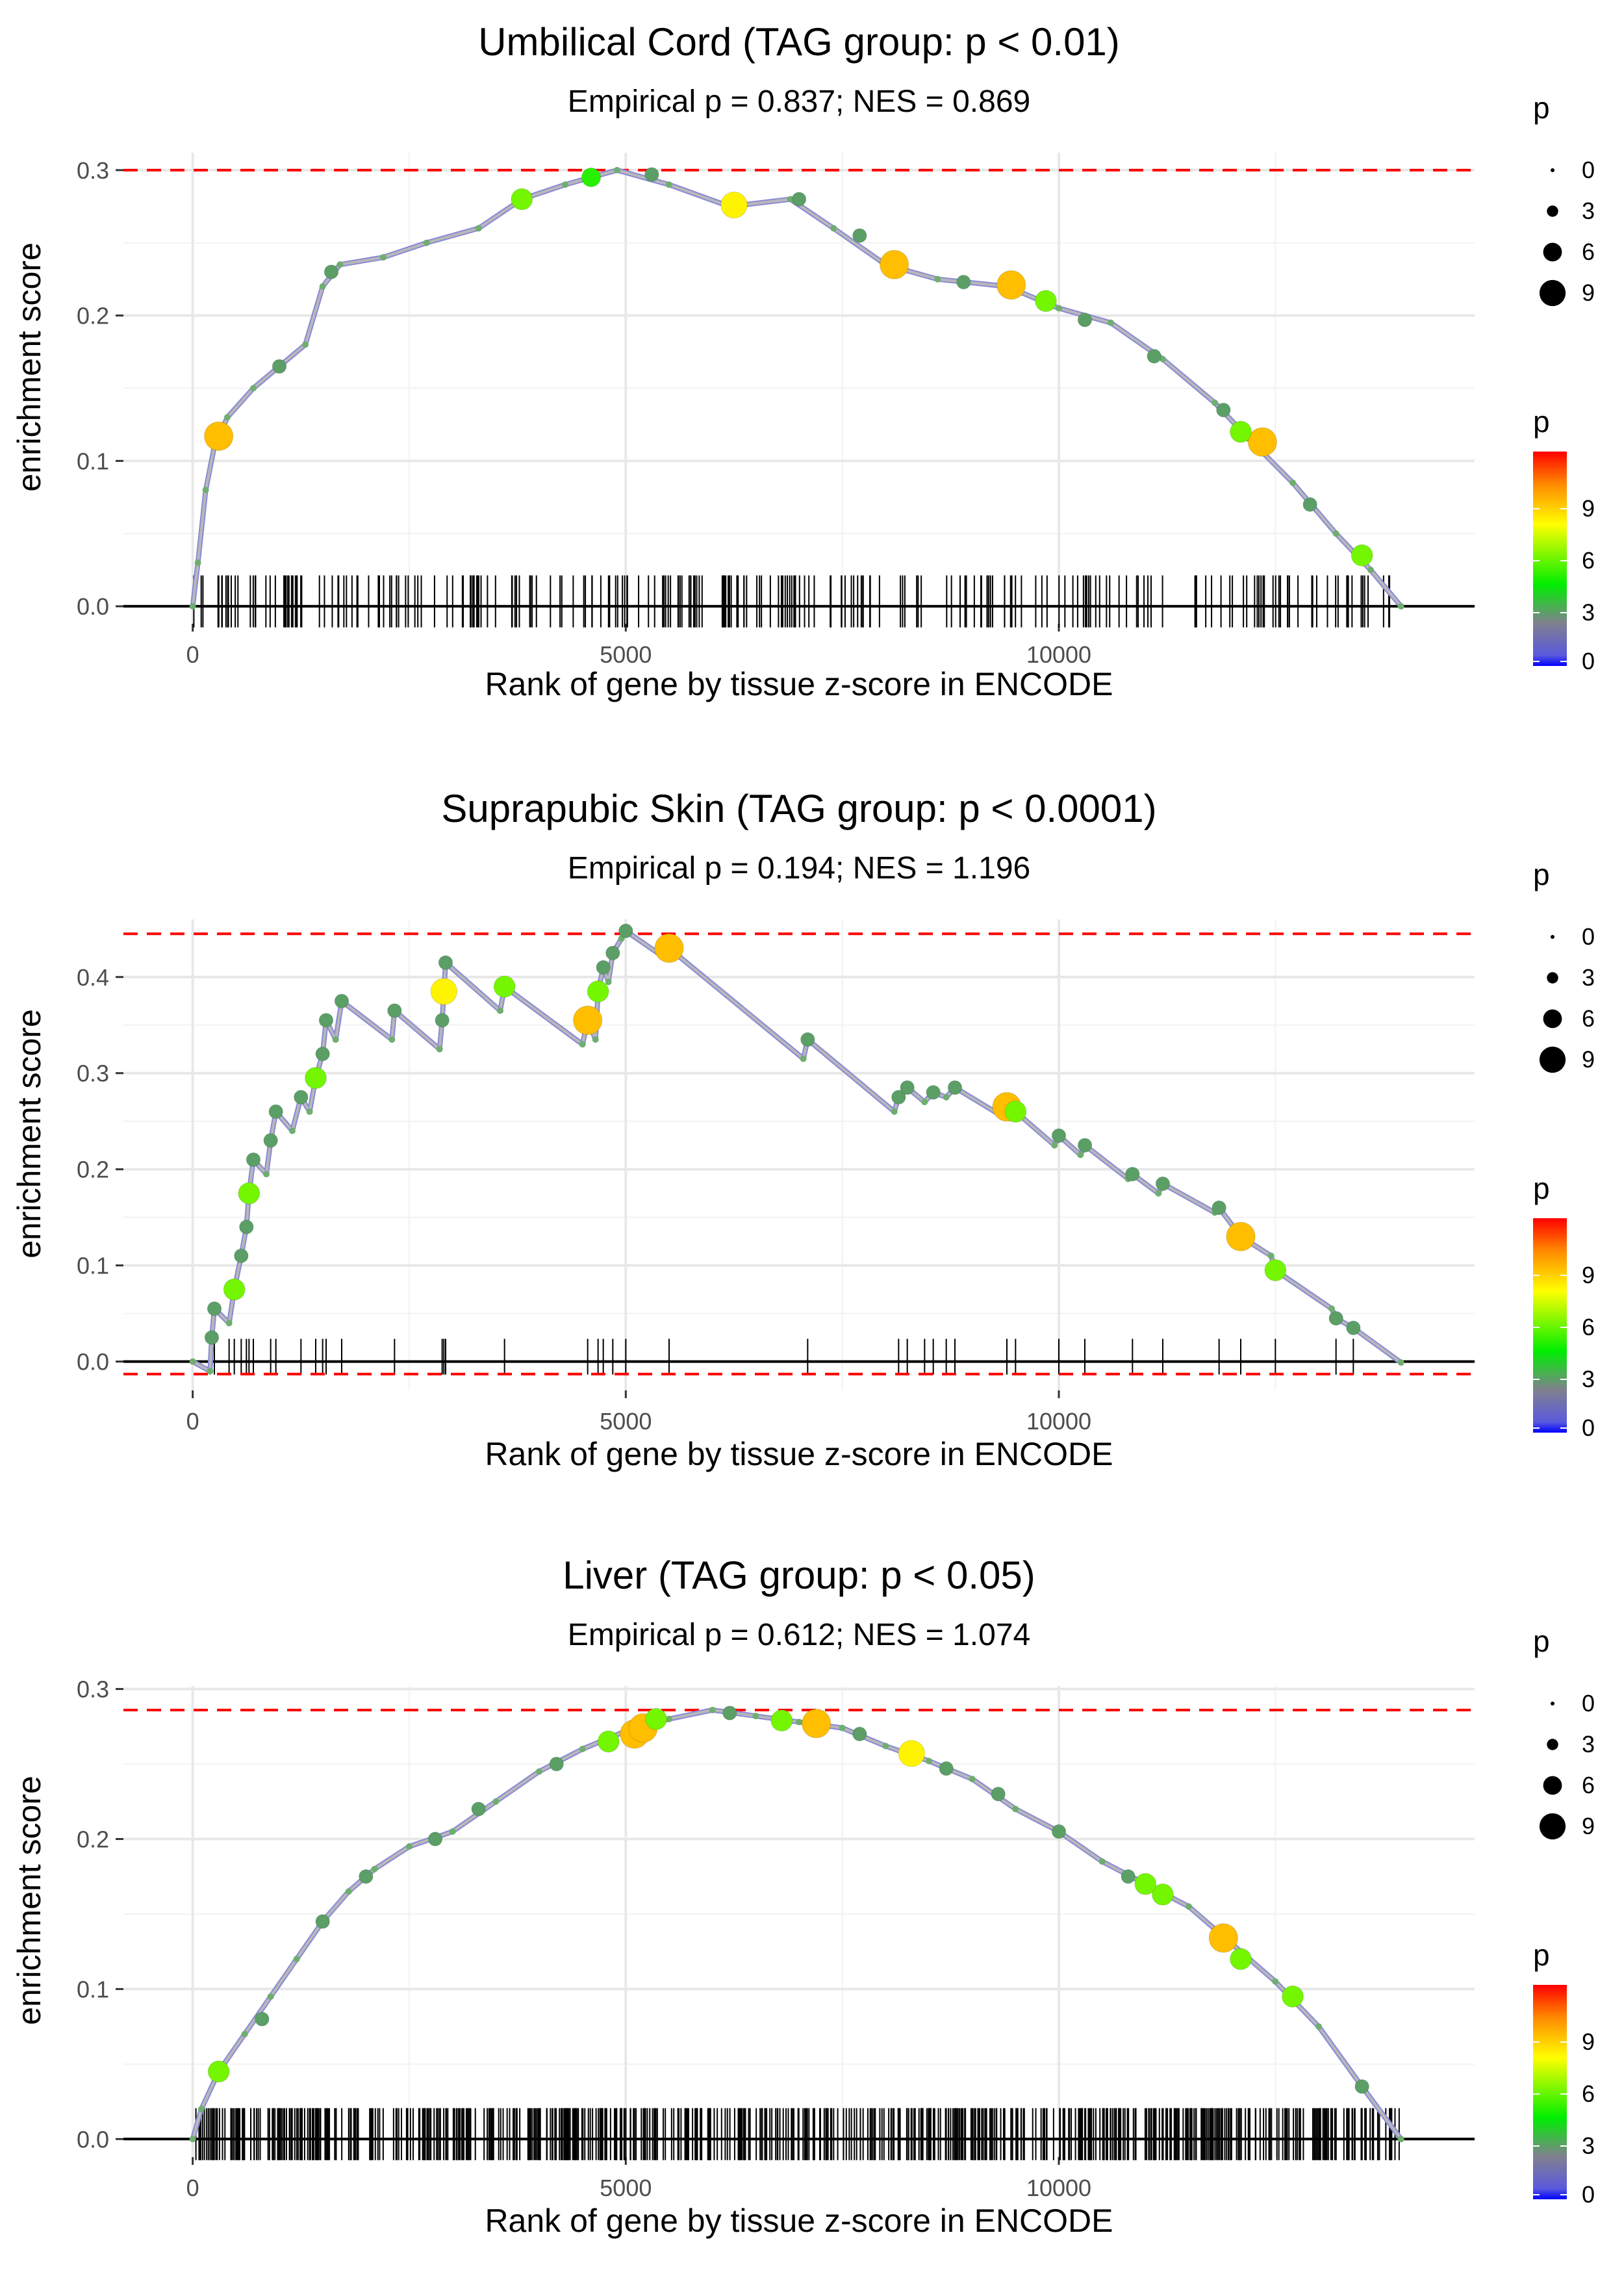 Image resolution: width=1624 pixels, height=2274 pixels. What do you see at coordinates (93, 316) in the screenshot?
I see `y-tick-label: 0.2` at bounding box center [93, 316].